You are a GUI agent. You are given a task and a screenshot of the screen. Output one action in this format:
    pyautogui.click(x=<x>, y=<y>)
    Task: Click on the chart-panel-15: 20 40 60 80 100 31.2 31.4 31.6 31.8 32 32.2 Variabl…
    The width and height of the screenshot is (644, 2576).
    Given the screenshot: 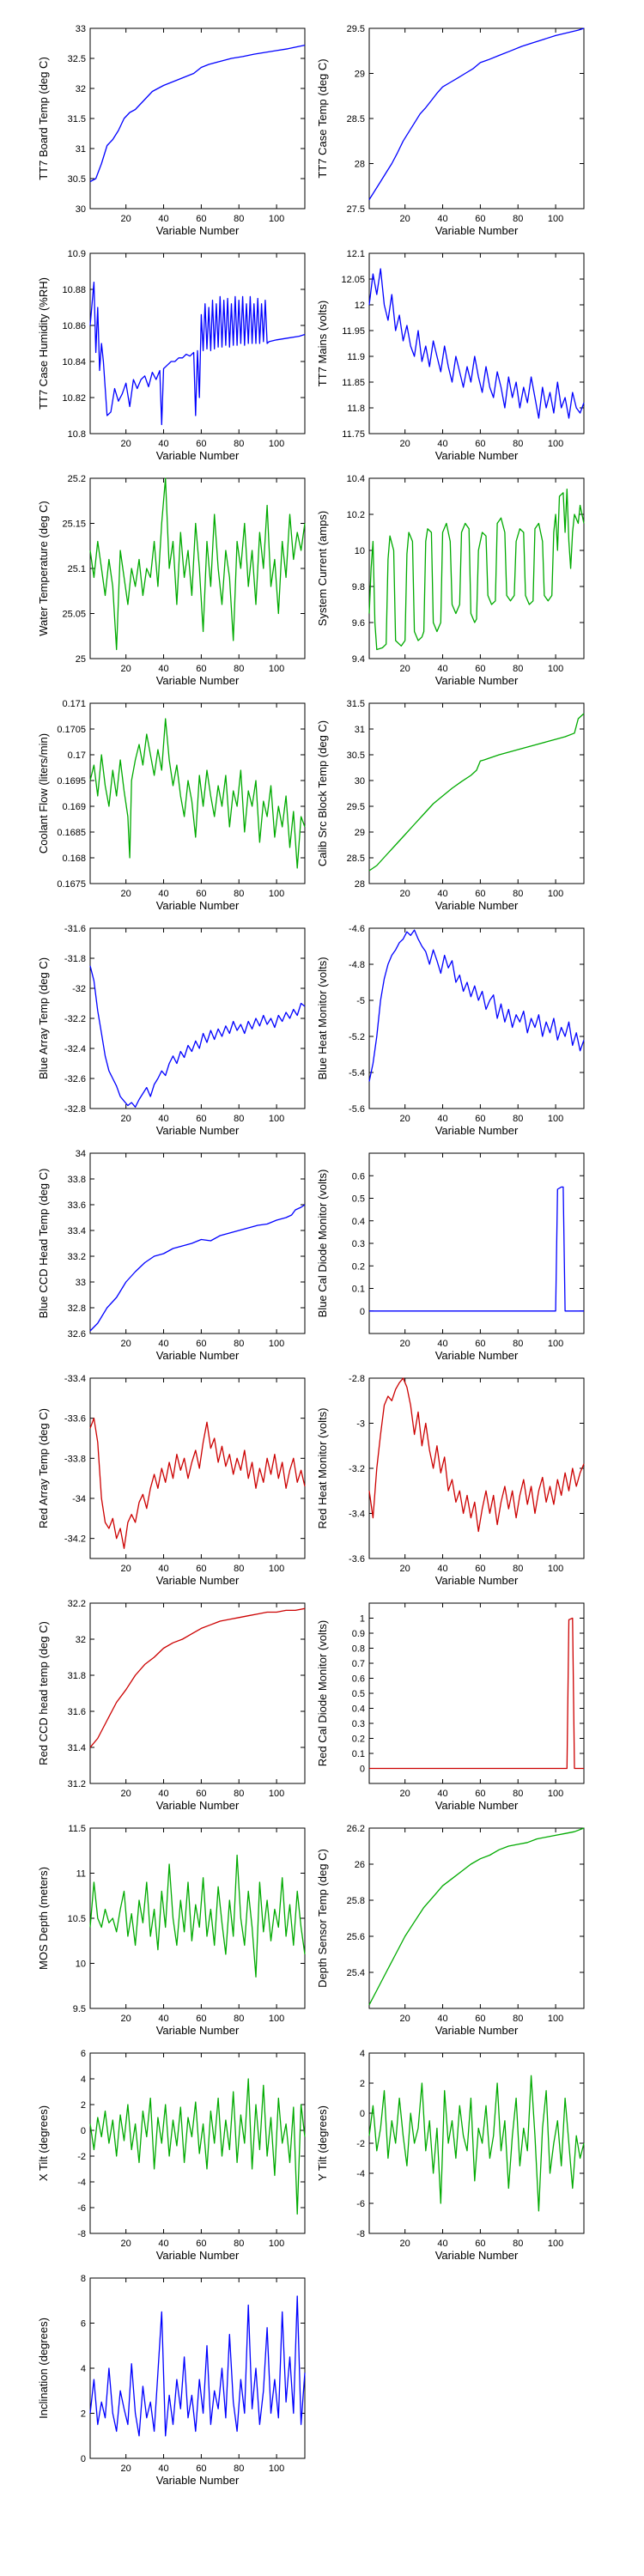 What is the action you would take?
    pyautogui.click(x=171, y=1705)
    